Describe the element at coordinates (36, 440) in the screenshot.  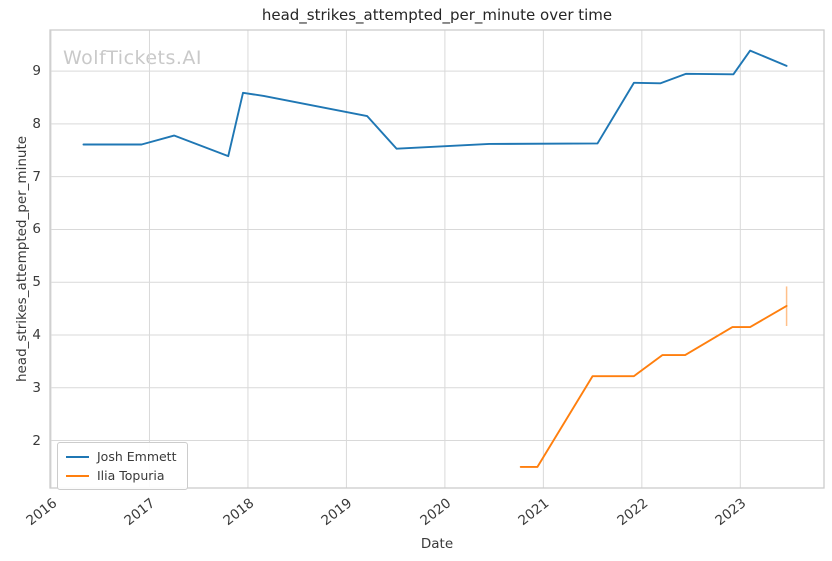
I see `y-tick-label-2: 2` at that location.